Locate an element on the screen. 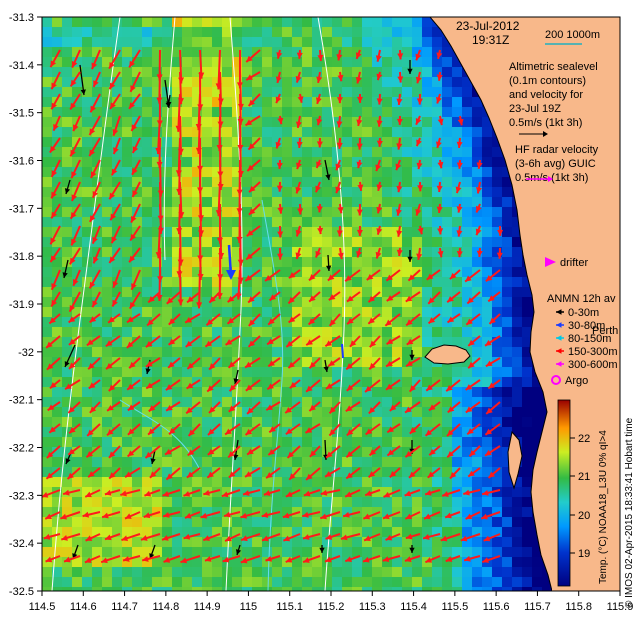 This screenshot has width=640, height=630. y-tick-label: -32.5 is located at coordinates (21, 592).